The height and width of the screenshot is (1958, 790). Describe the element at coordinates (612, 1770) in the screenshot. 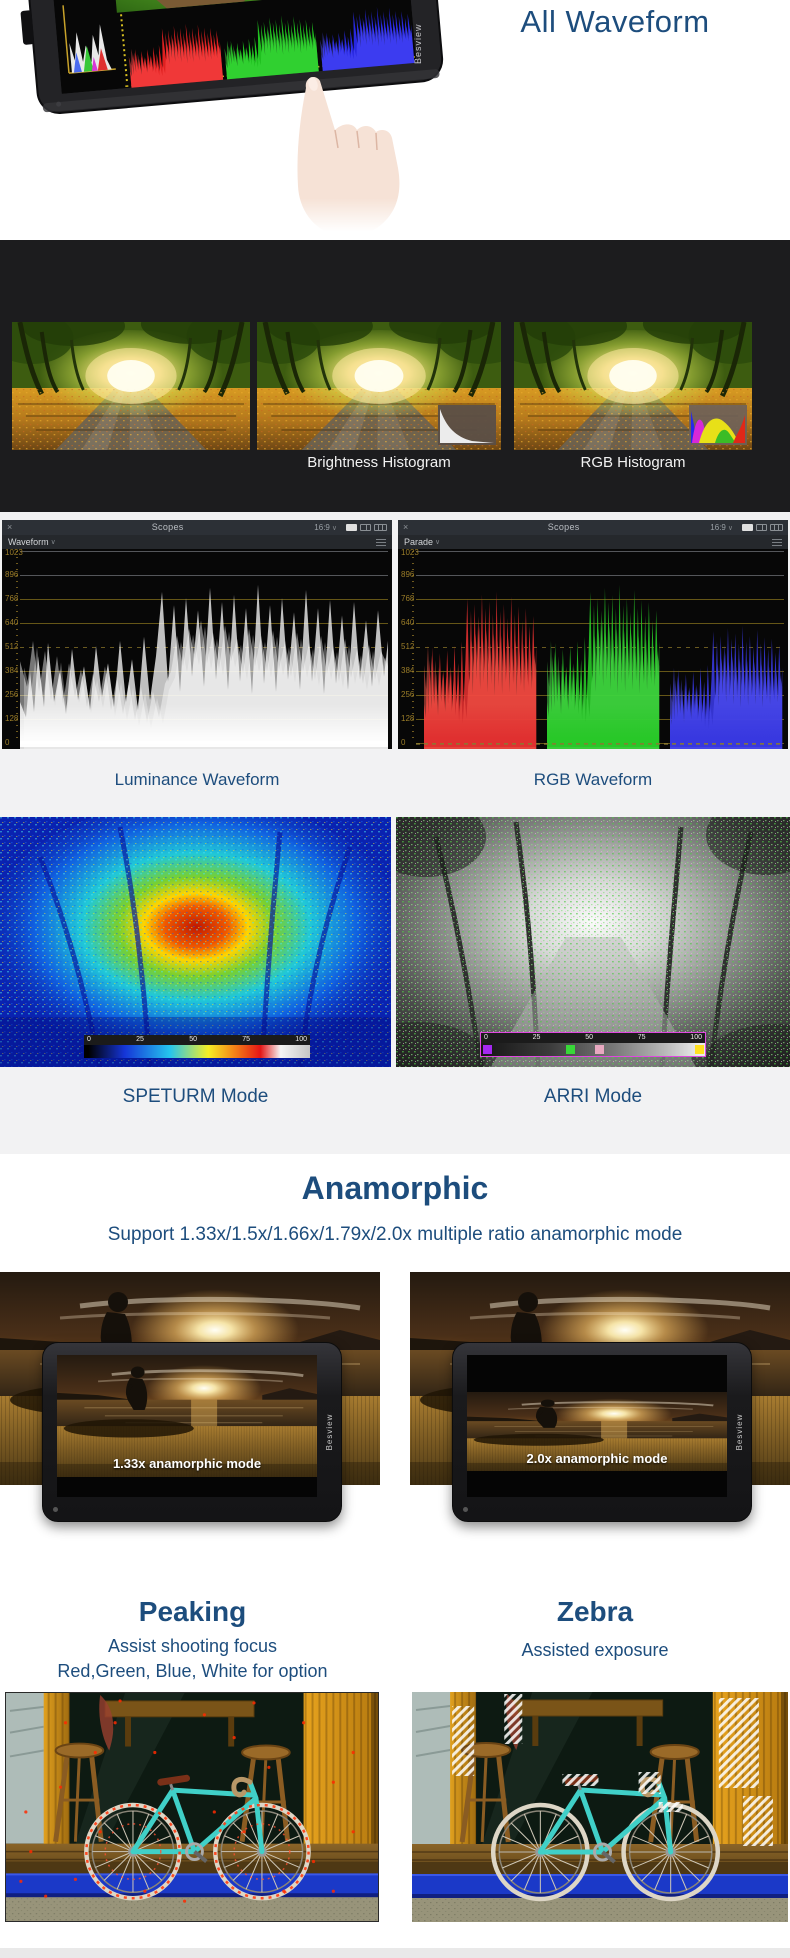

I see `zebra-overlay` at that location.